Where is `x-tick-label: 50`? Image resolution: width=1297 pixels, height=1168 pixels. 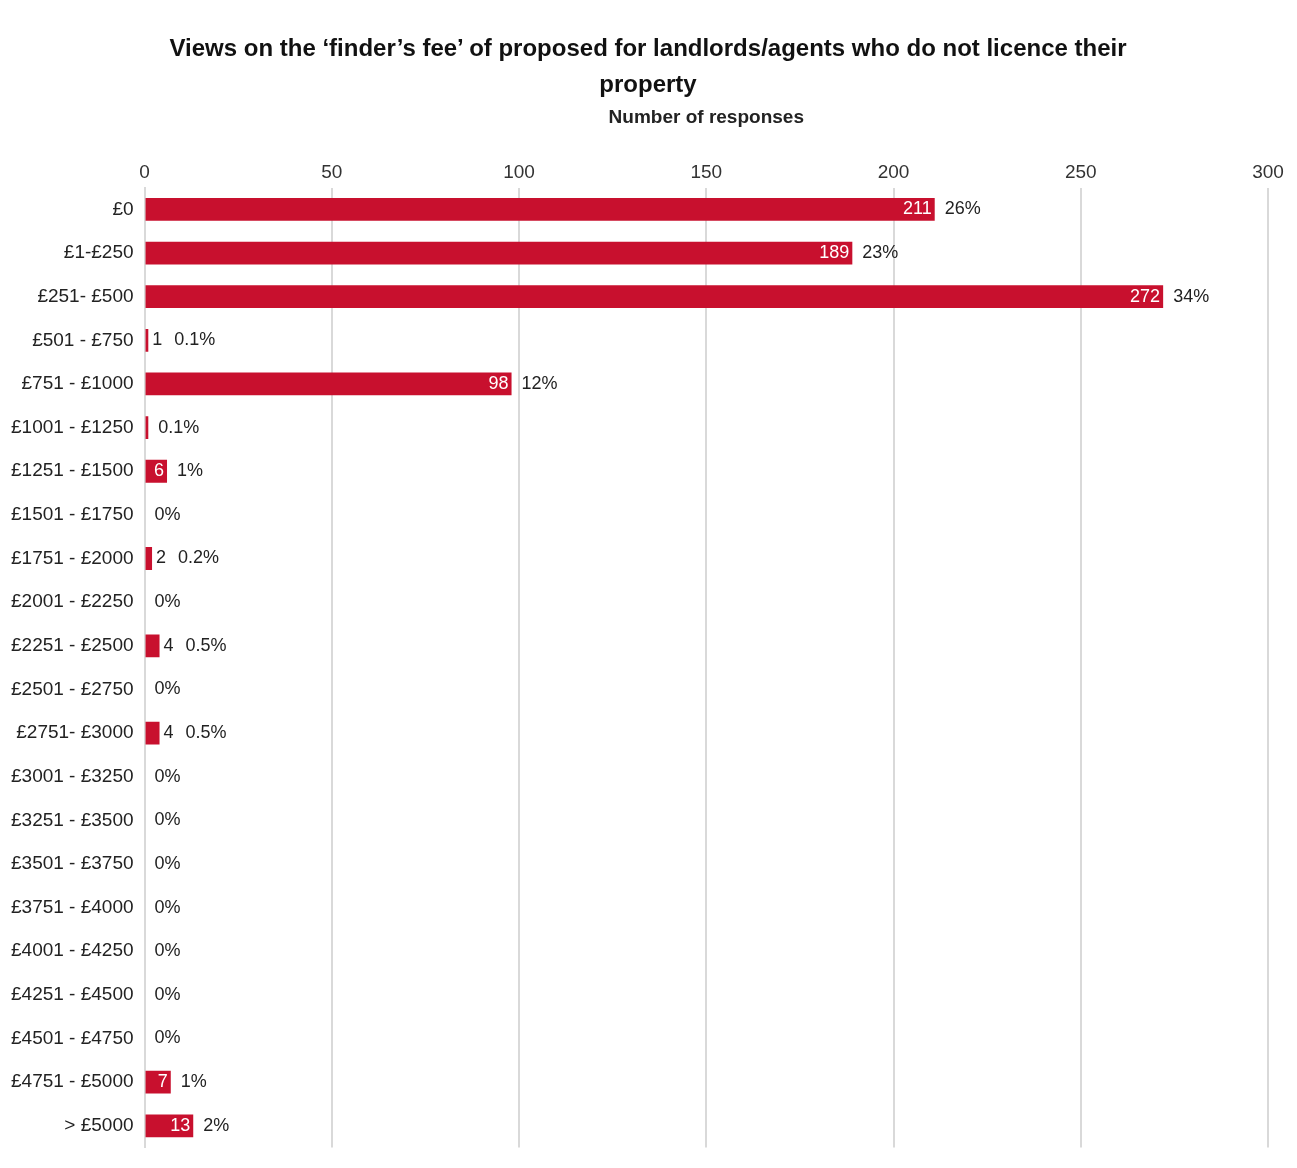
x-tick-label: 50 is located at coordinates (332, 172).